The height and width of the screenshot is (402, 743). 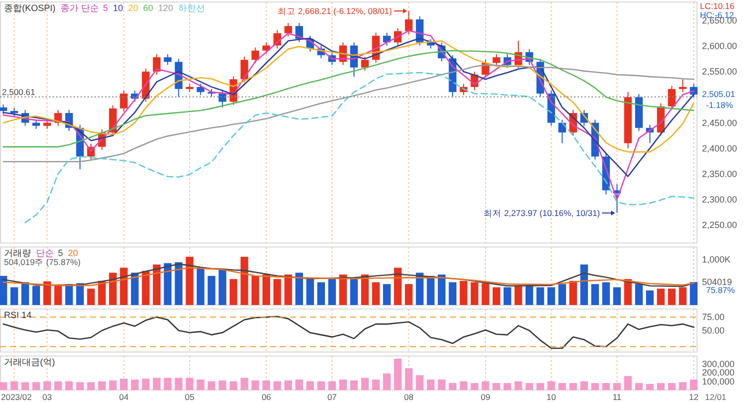 What do you see at coordinates (720, 225) in the screenshot?
I see `y-tick-label: 2,250.00` at bounding box center [720, 225].